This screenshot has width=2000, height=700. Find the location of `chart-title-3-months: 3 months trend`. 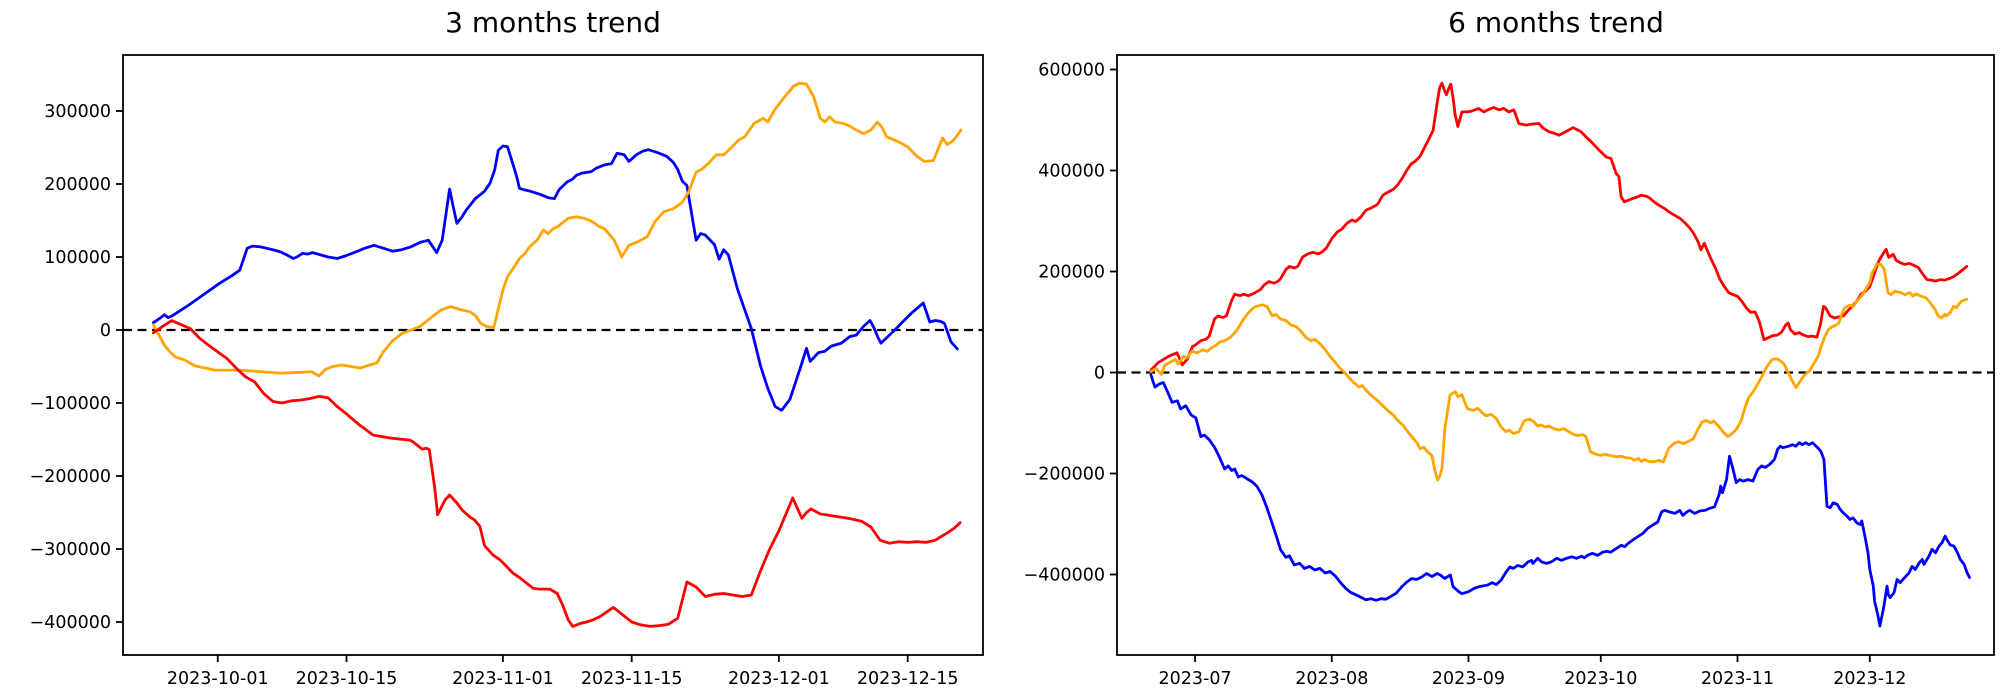

chart-title-3-months: 3 months trend is located at coordinates (553, 22).